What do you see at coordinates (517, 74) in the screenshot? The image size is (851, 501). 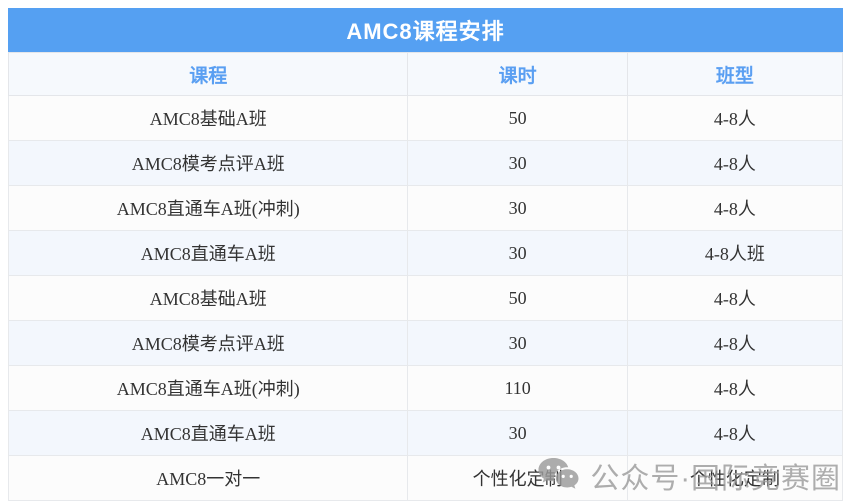 I see `column-header-hours: 课时` at bounding box center [517, 74].